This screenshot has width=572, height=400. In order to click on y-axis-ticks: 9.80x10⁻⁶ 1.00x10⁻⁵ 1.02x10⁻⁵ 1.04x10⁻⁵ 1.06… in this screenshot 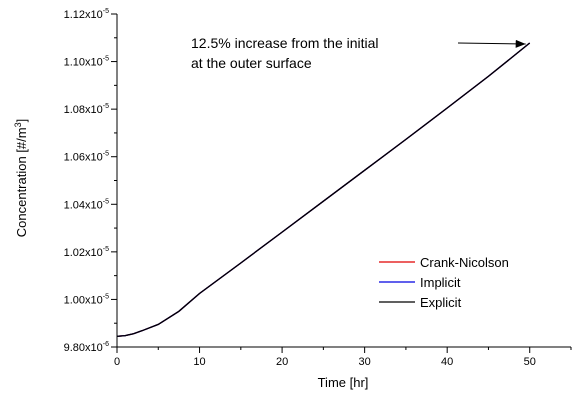, I will do `click(90, 181)`.